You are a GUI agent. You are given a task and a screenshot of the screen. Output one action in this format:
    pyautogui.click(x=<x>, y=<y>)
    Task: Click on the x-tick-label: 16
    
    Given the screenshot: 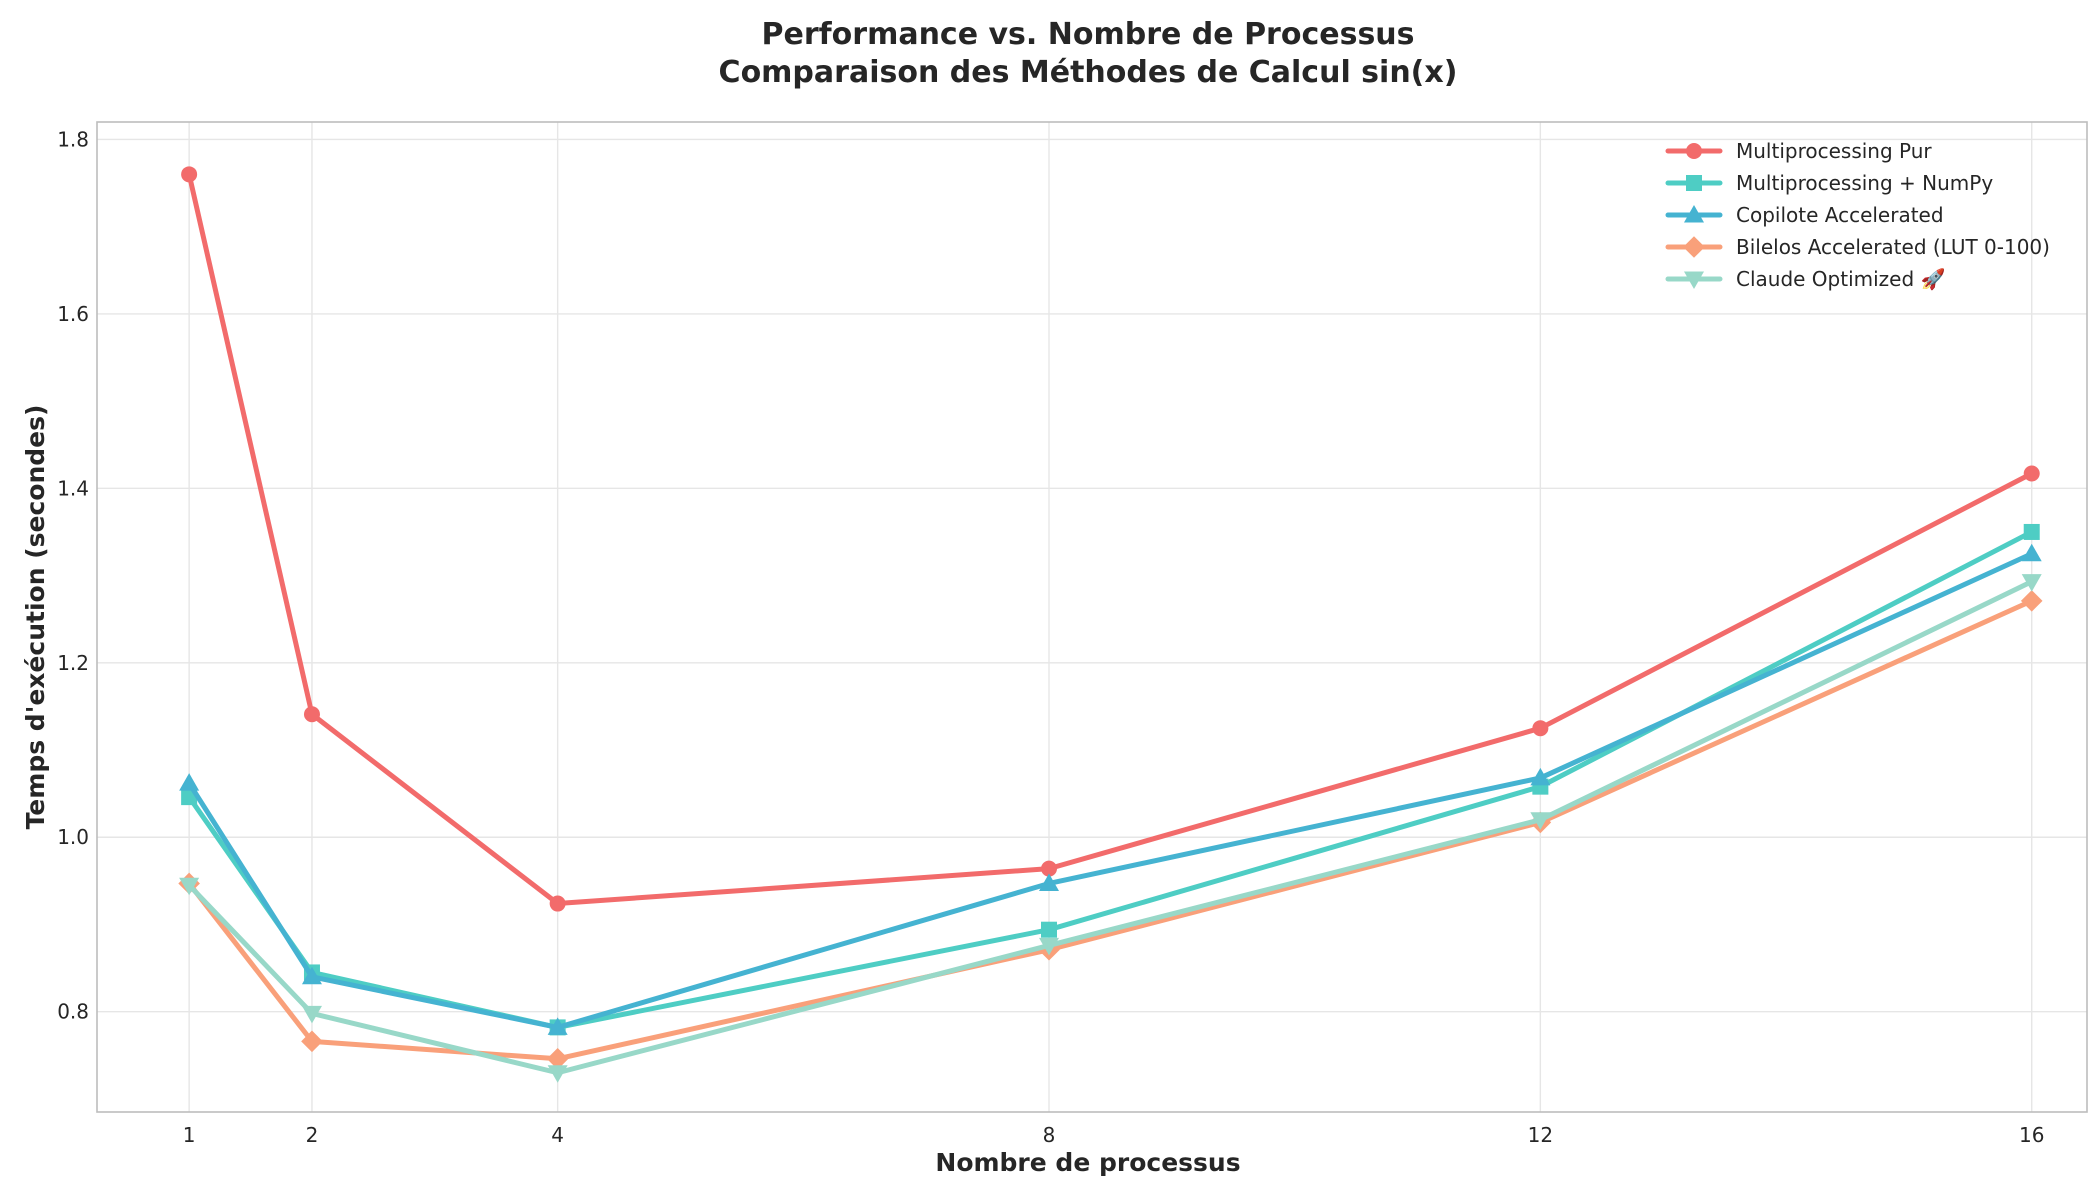 What is the action you would take?
    pyautogui.click(x=2031, y=1135)
    